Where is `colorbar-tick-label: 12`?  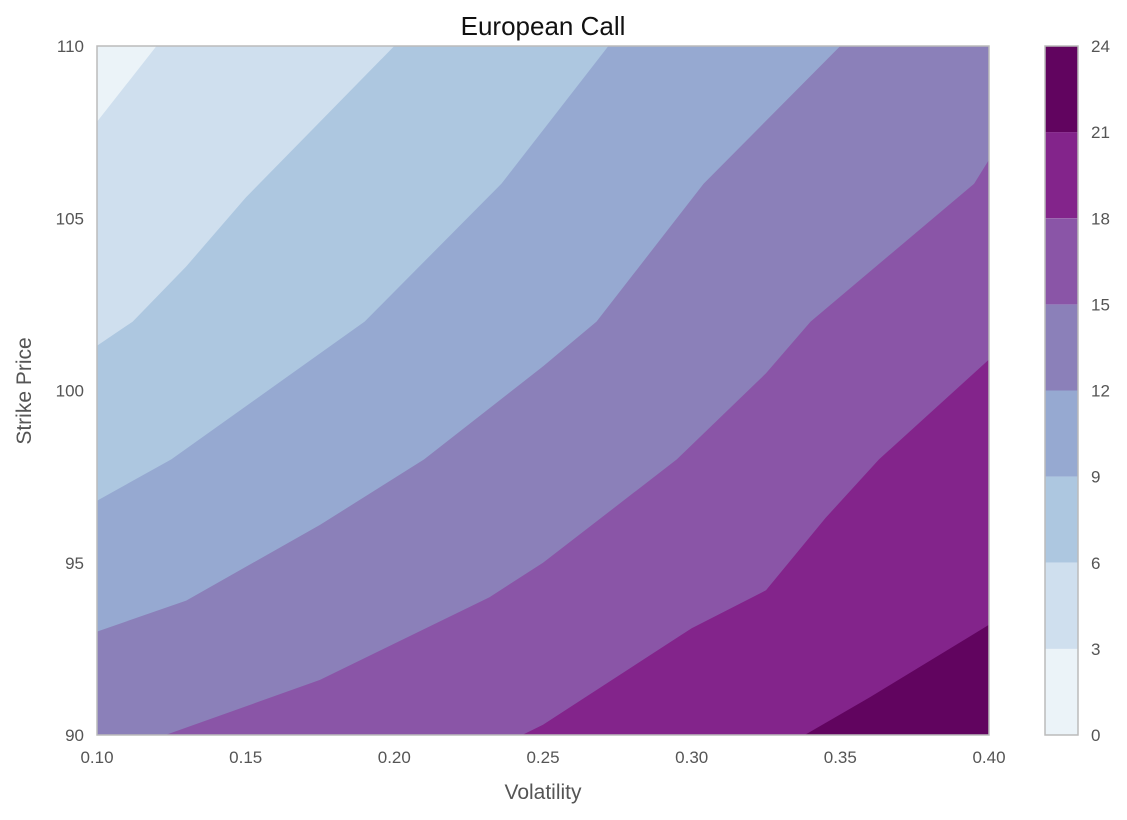
colorbar-tick-label: 12 is located at coordinates (1100, 391).